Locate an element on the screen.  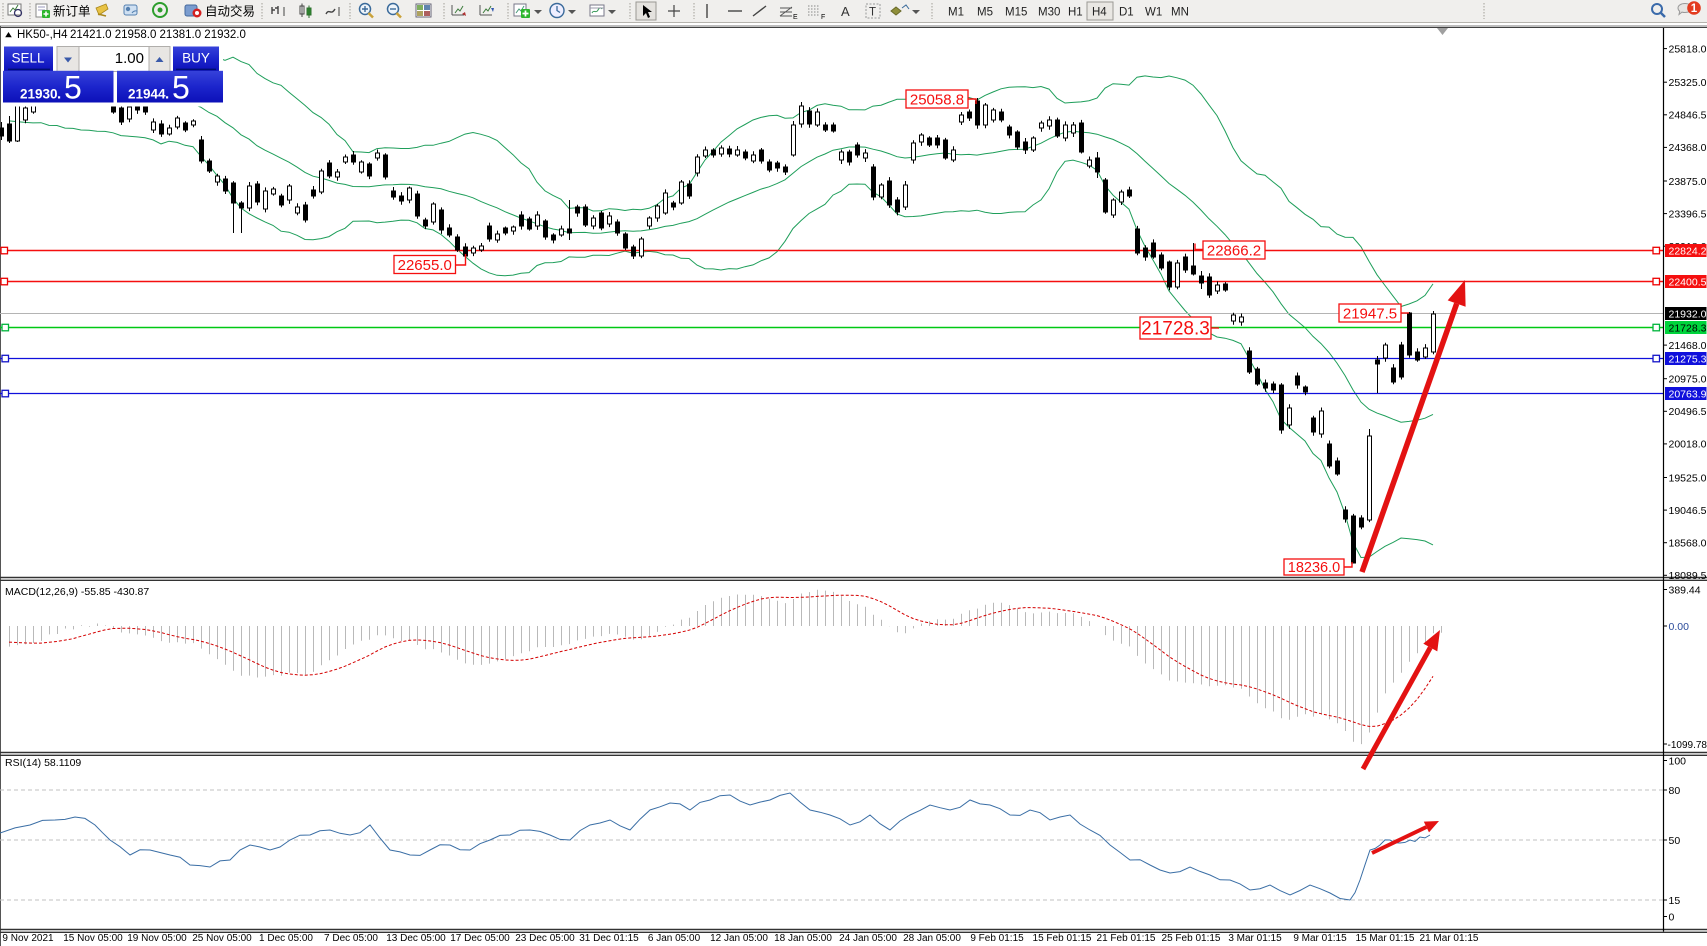
svg-text: MACD(12,26,9) -55.85 -430.87 is located at coordinates (77, 592).